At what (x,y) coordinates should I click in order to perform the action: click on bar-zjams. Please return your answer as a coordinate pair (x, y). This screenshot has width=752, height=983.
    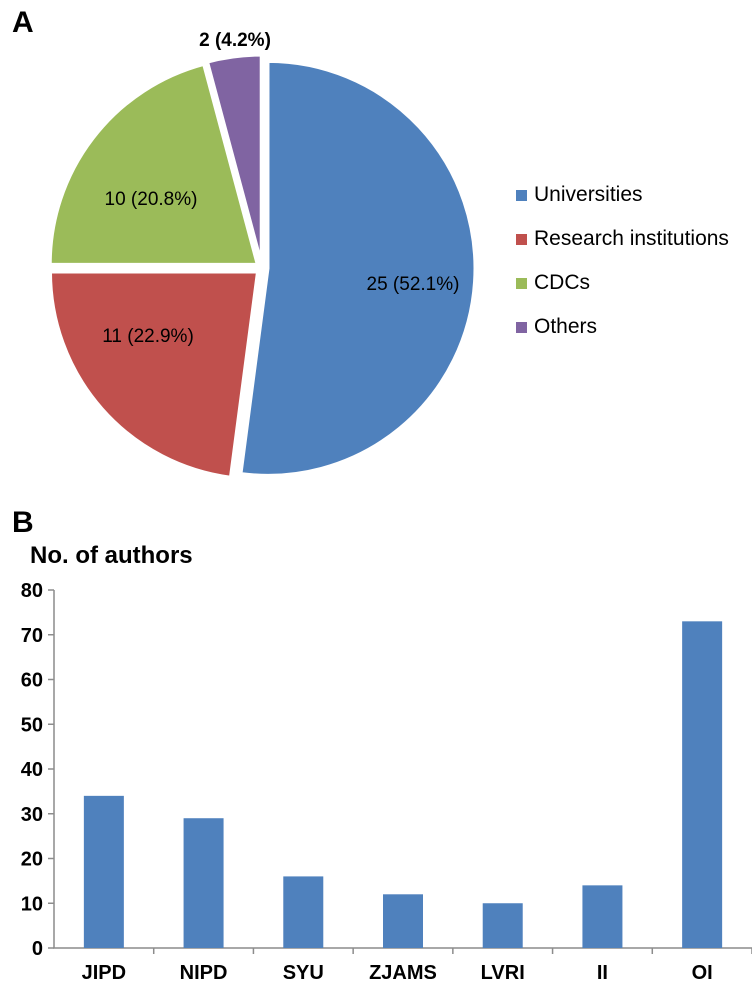
    Looking at the image, I should click on (403, 921).